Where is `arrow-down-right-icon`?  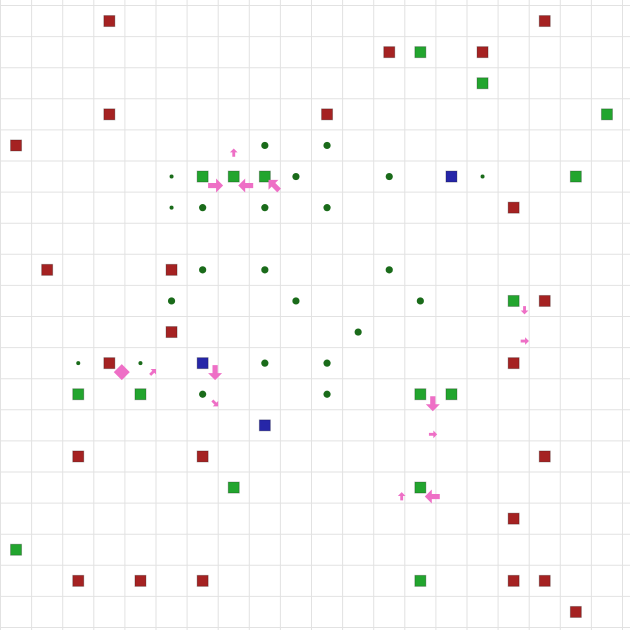 arrow-down-right-icon is located at coordinates (215, 403).